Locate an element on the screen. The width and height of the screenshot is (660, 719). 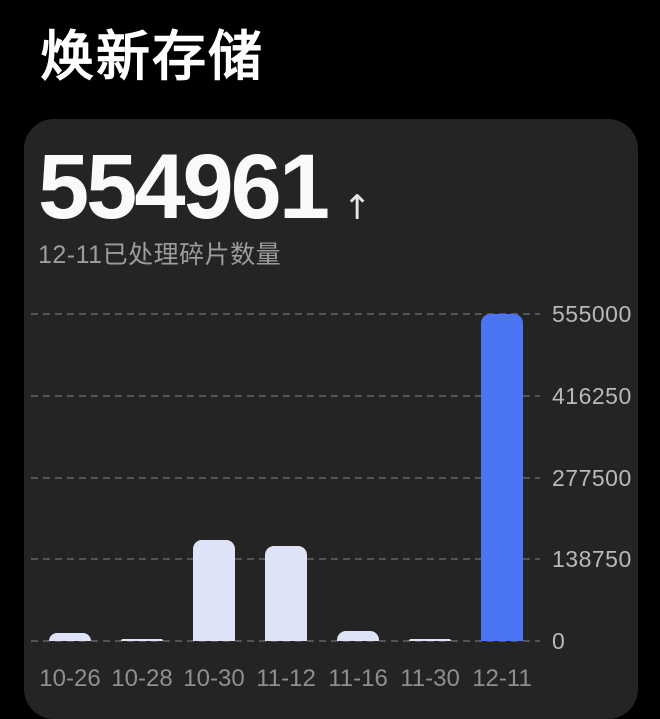
up-arrow-icon: ↑ is located at coordinates (357, 208).